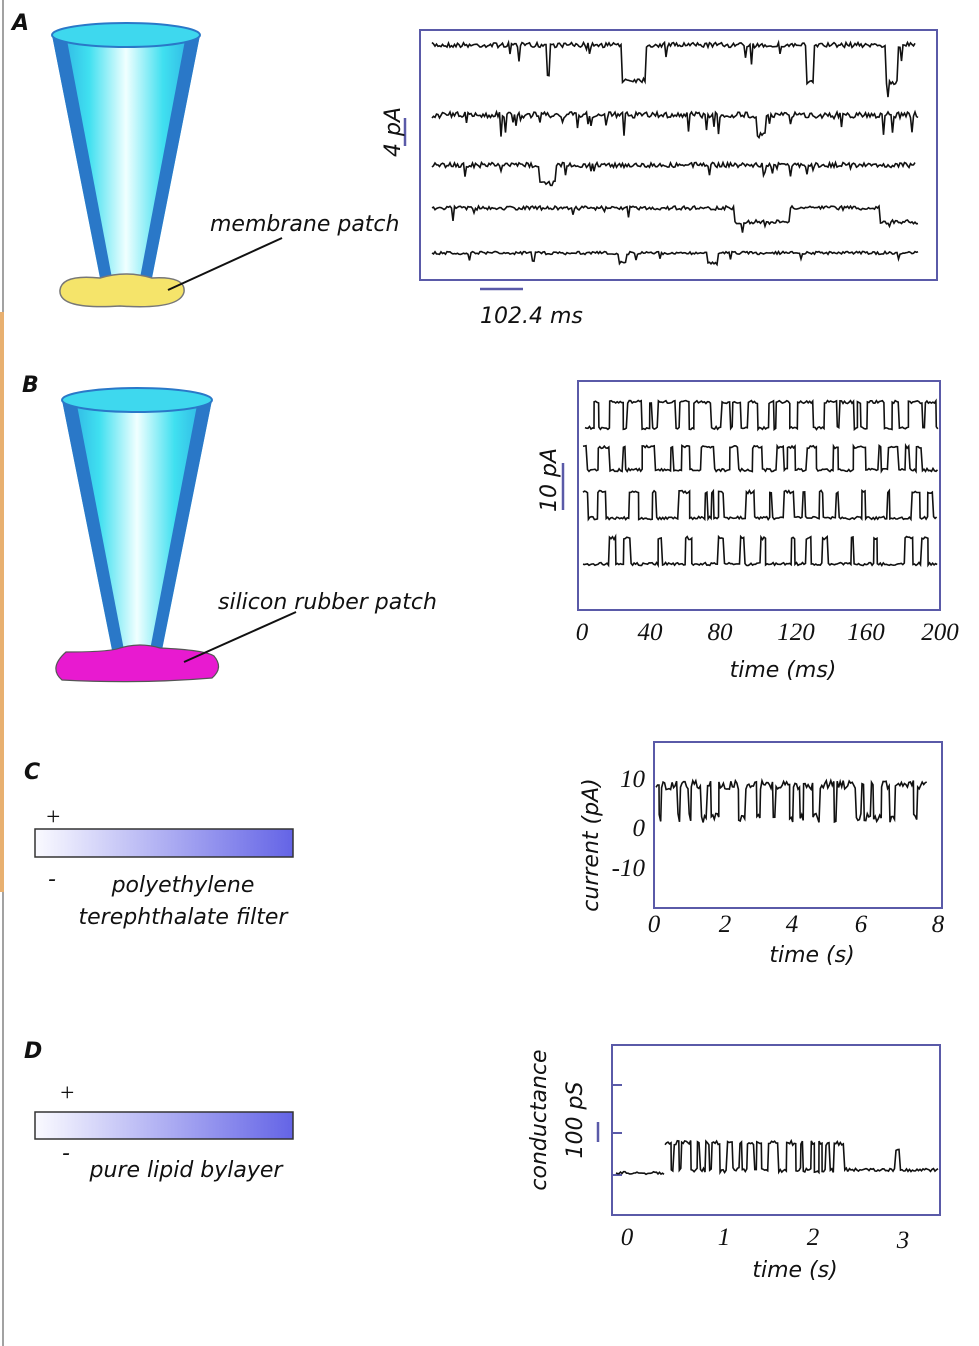 This screenshot has height=1346, width=979. Describe the element at coordinates (783, 670) in the screenshot. I see `x-axis-label: time (ms)` at that location.